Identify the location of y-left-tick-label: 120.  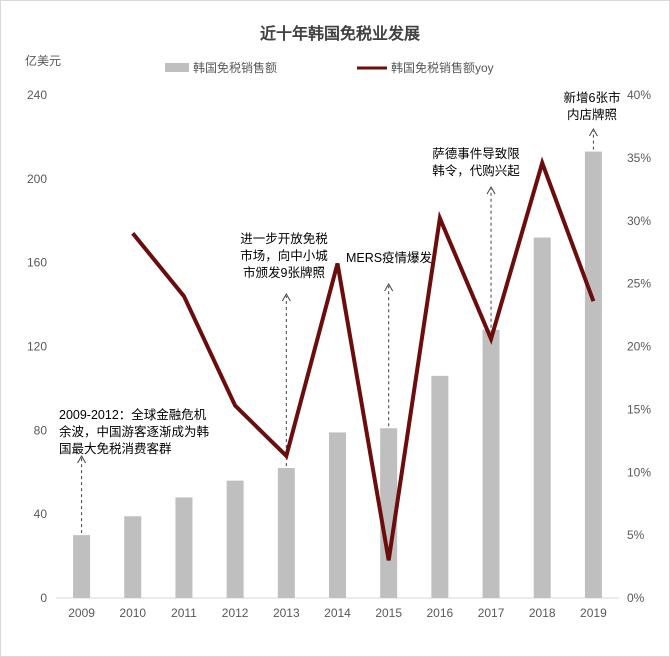
(37, 347).